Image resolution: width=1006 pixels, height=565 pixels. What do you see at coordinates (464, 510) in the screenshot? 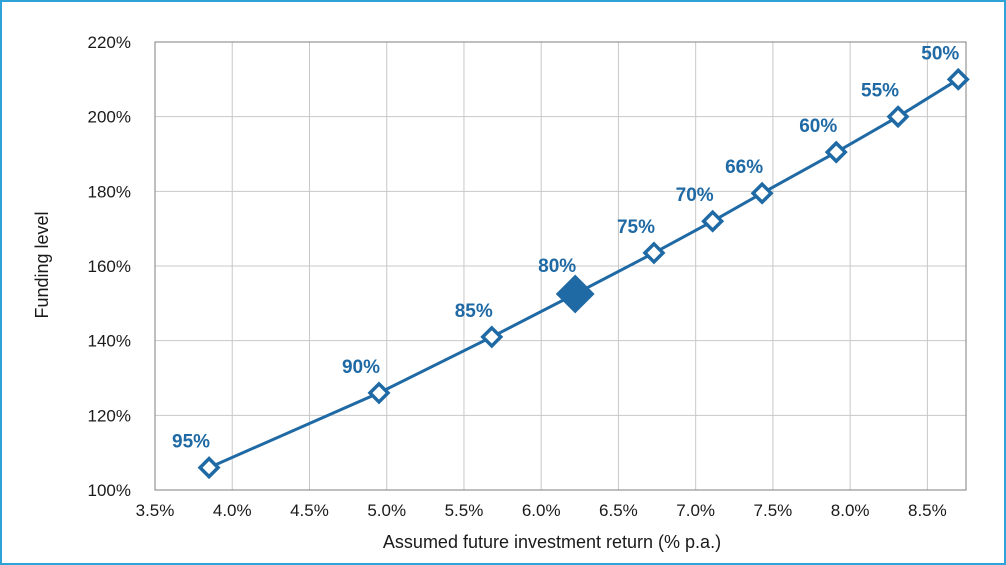
I see `x-tick-label: 5.5%` at bounding box center [464, 510].